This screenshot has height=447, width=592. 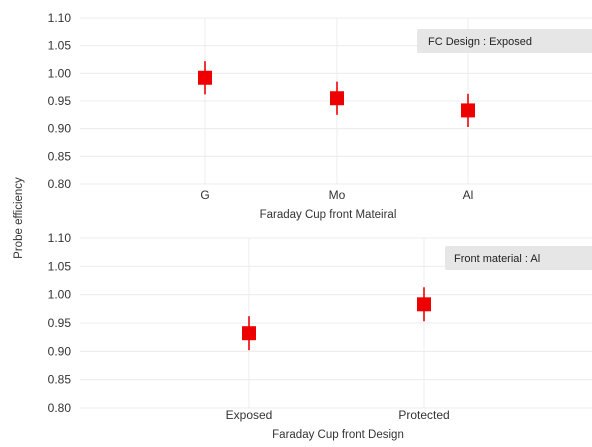 I want to click on annotation-text: Front material : Al, so click(x=497, y=259).